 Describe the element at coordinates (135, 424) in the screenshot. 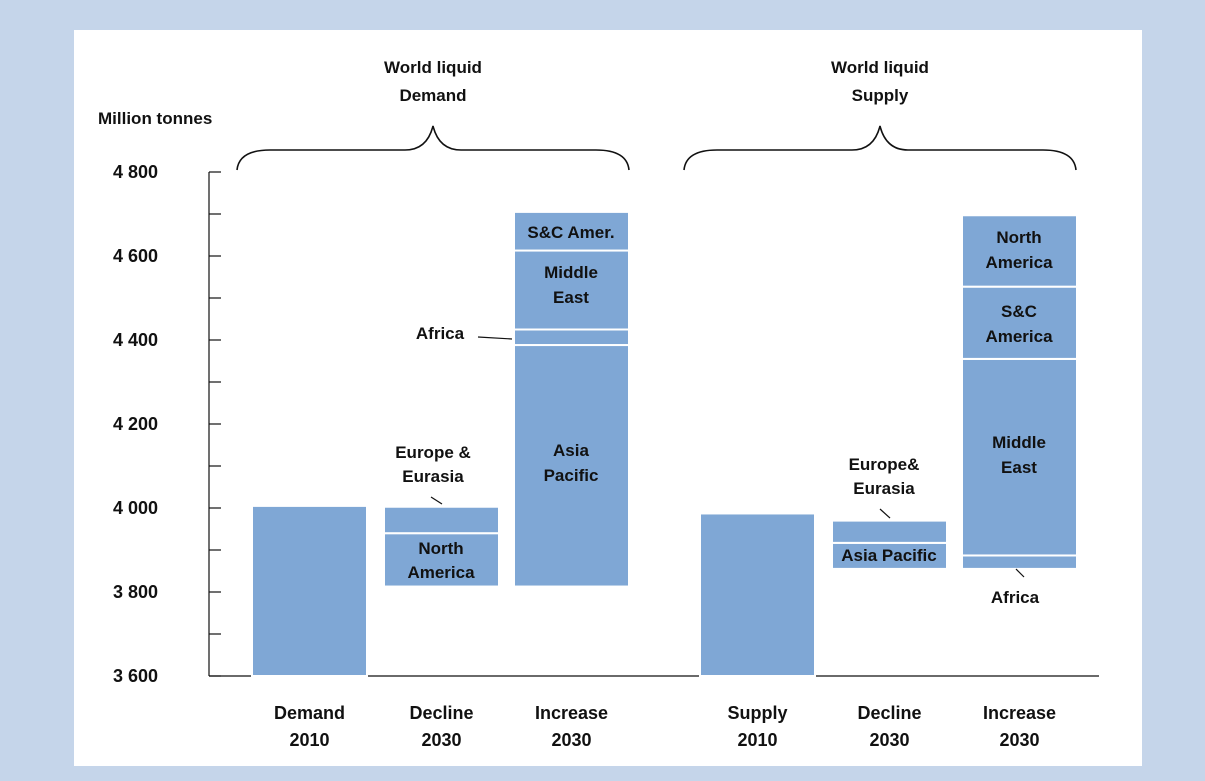

I see `y-tick-label: 4 200` at that location.